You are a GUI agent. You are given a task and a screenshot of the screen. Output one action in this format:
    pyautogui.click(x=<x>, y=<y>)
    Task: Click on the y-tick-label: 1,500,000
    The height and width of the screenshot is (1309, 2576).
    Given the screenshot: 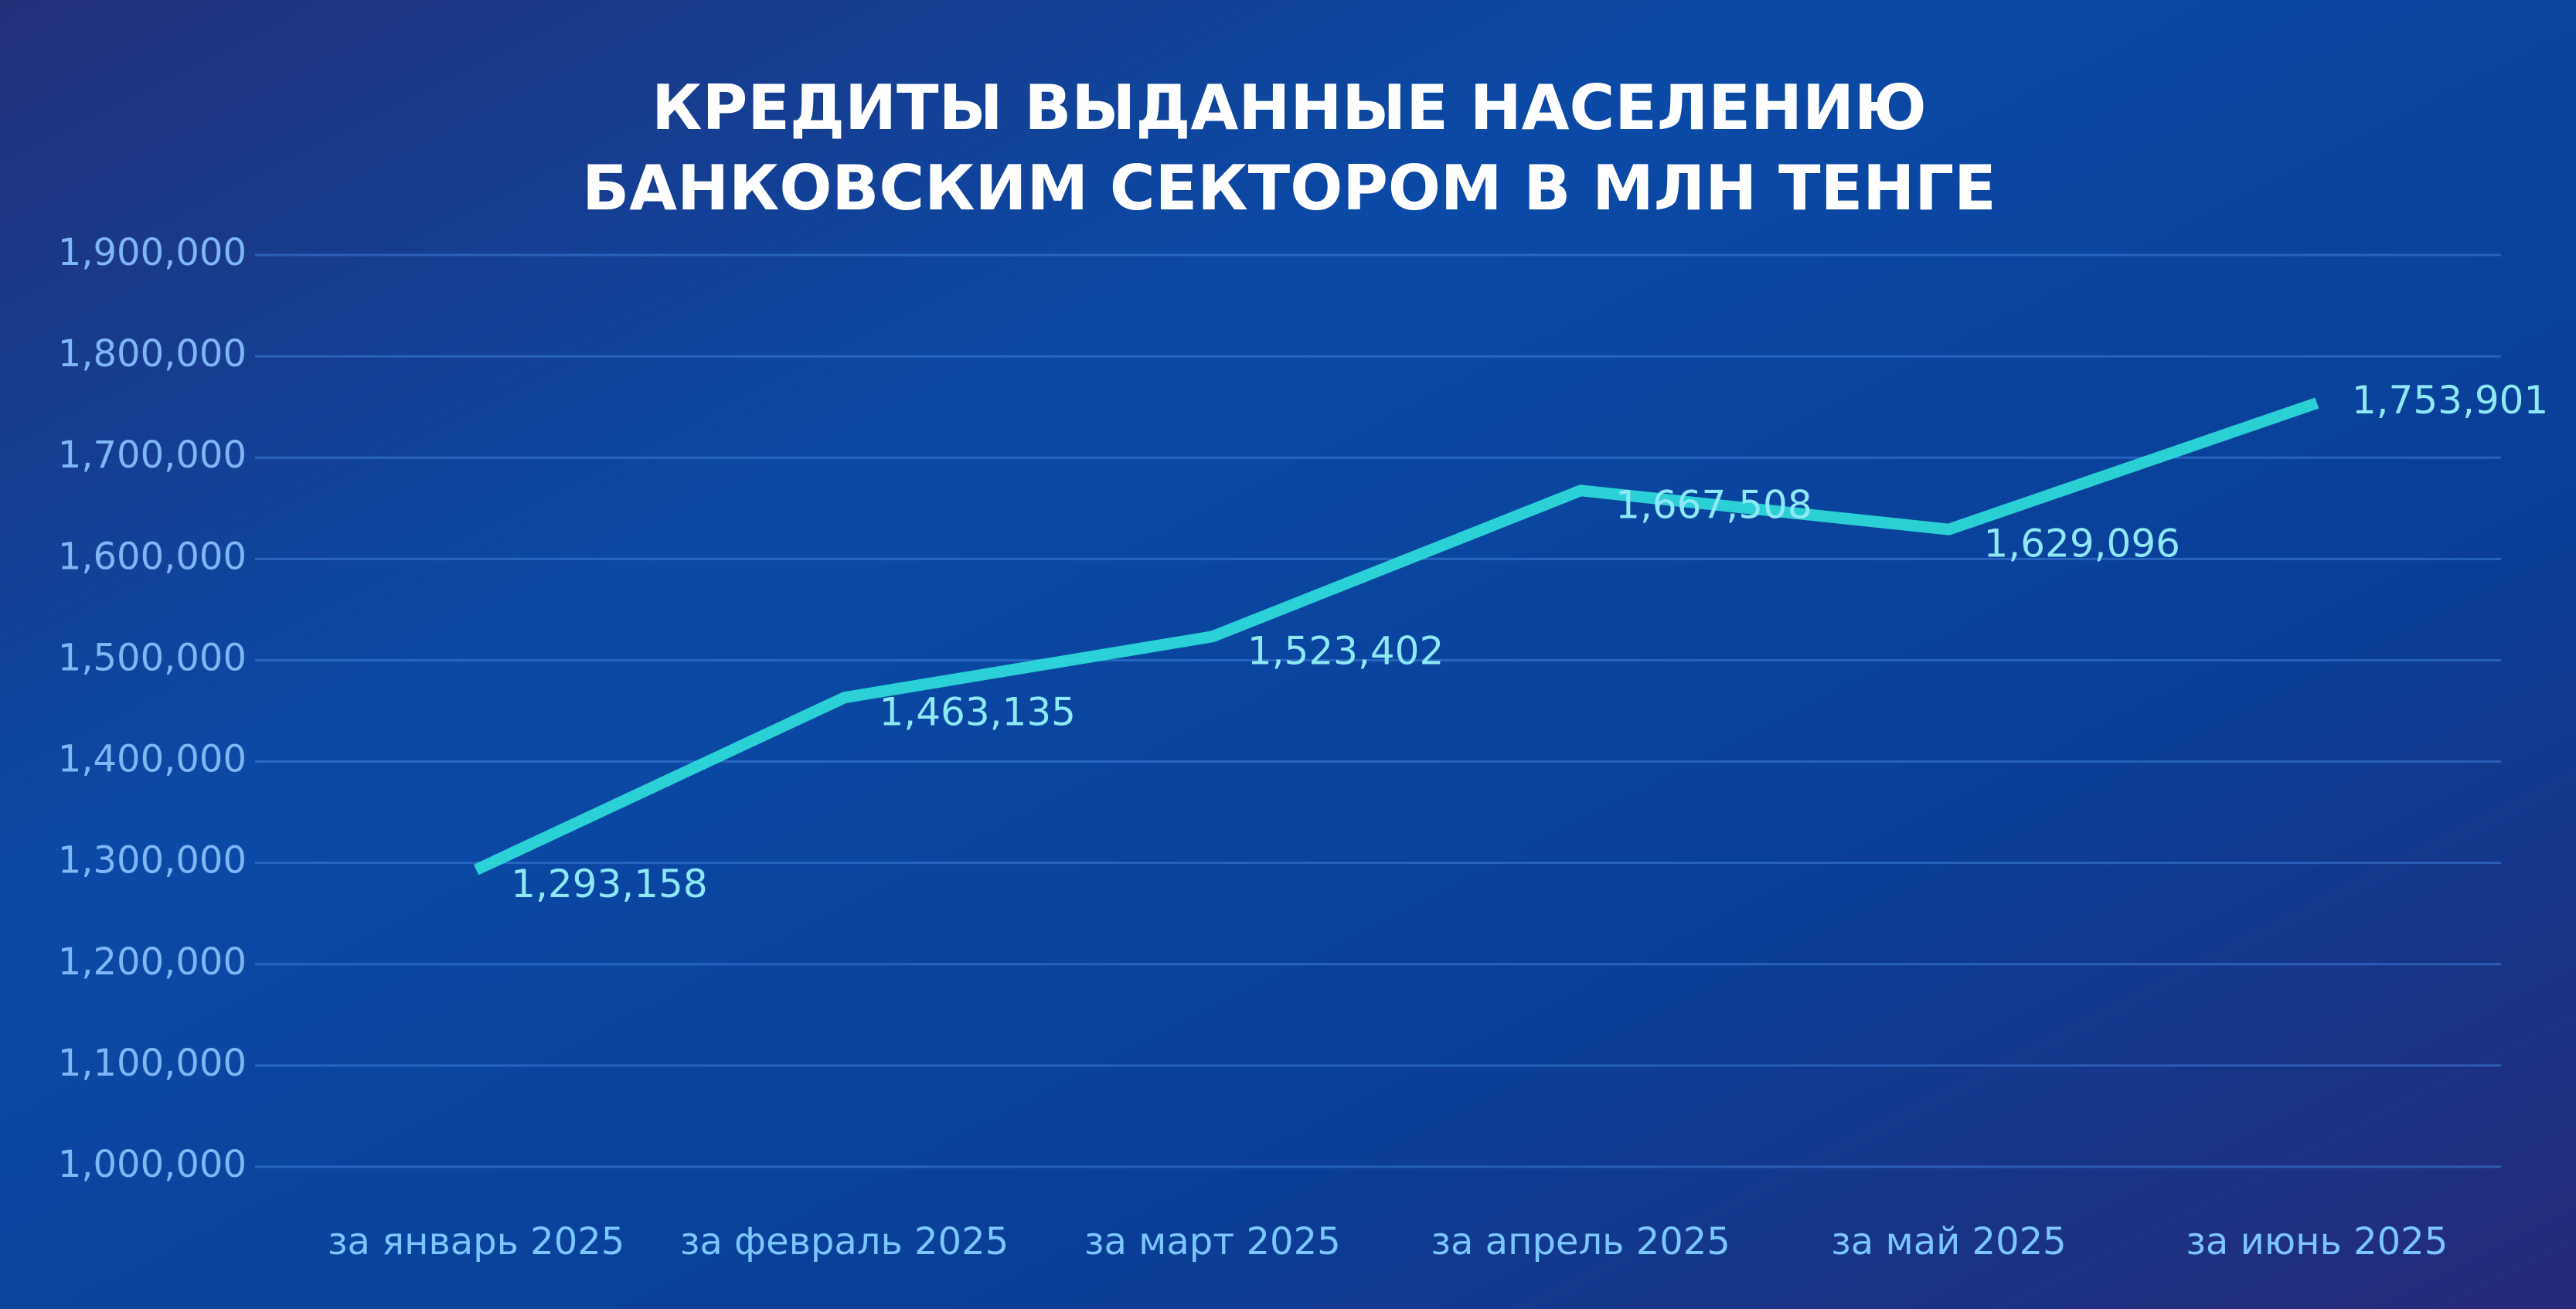 What is the action you would take?
    pyautogui.click(x=152, y=657)
    